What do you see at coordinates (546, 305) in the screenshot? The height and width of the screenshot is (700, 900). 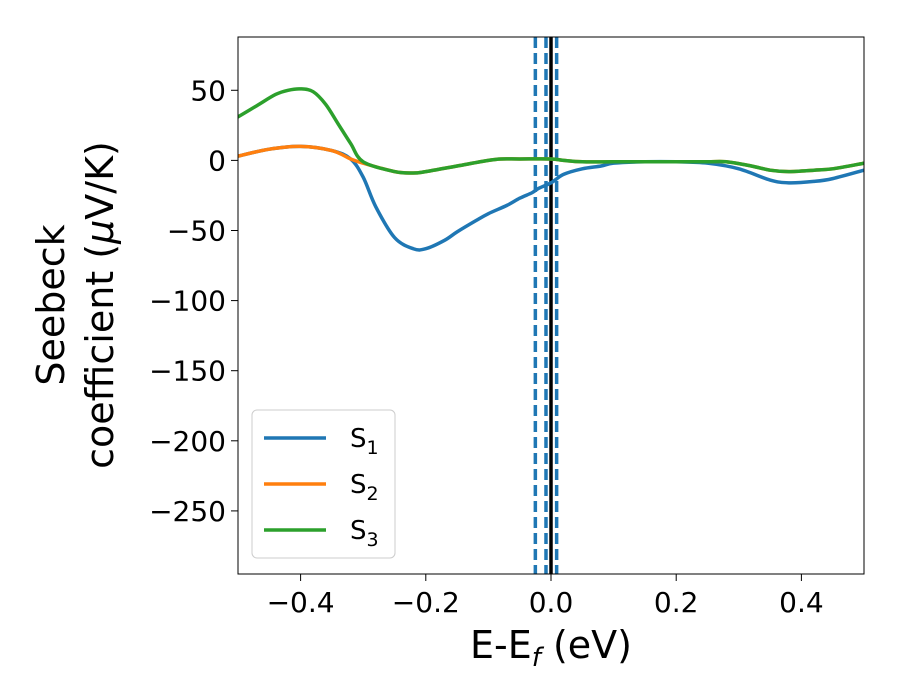 I see `reference-lines` at bounding box center [546, 305].